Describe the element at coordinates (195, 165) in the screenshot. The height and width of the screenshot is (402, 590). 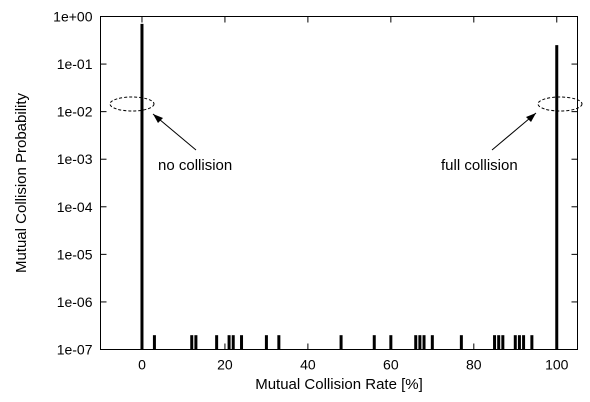
I see `annotation-no-collision: no collision` at that location.